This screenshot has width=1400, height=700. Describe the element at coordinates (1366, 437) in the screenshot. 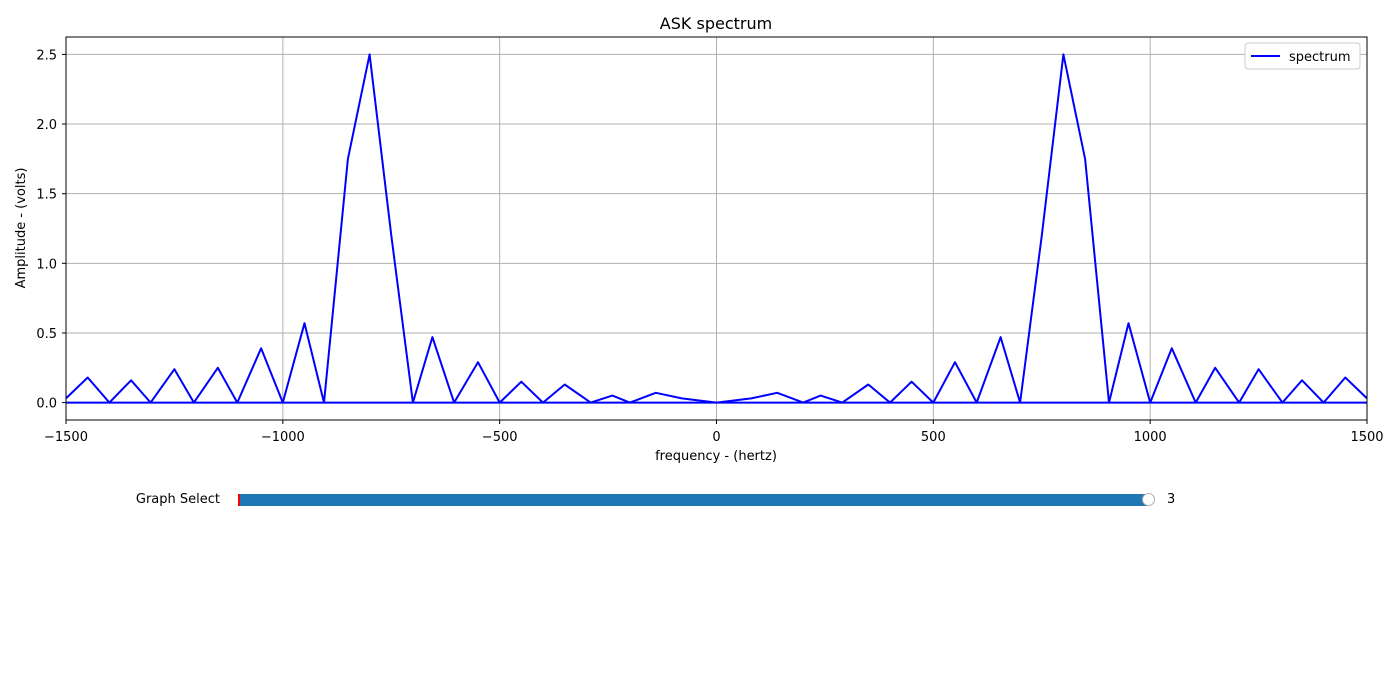

I see `x-tick-label: 1500` at that location.